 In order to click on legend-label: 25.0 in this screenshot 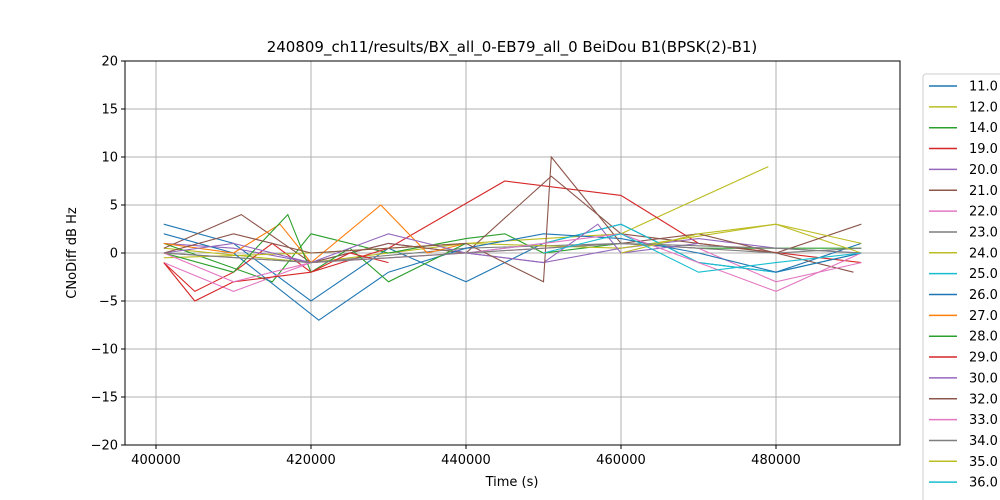, I will do `click(983, 274)`.